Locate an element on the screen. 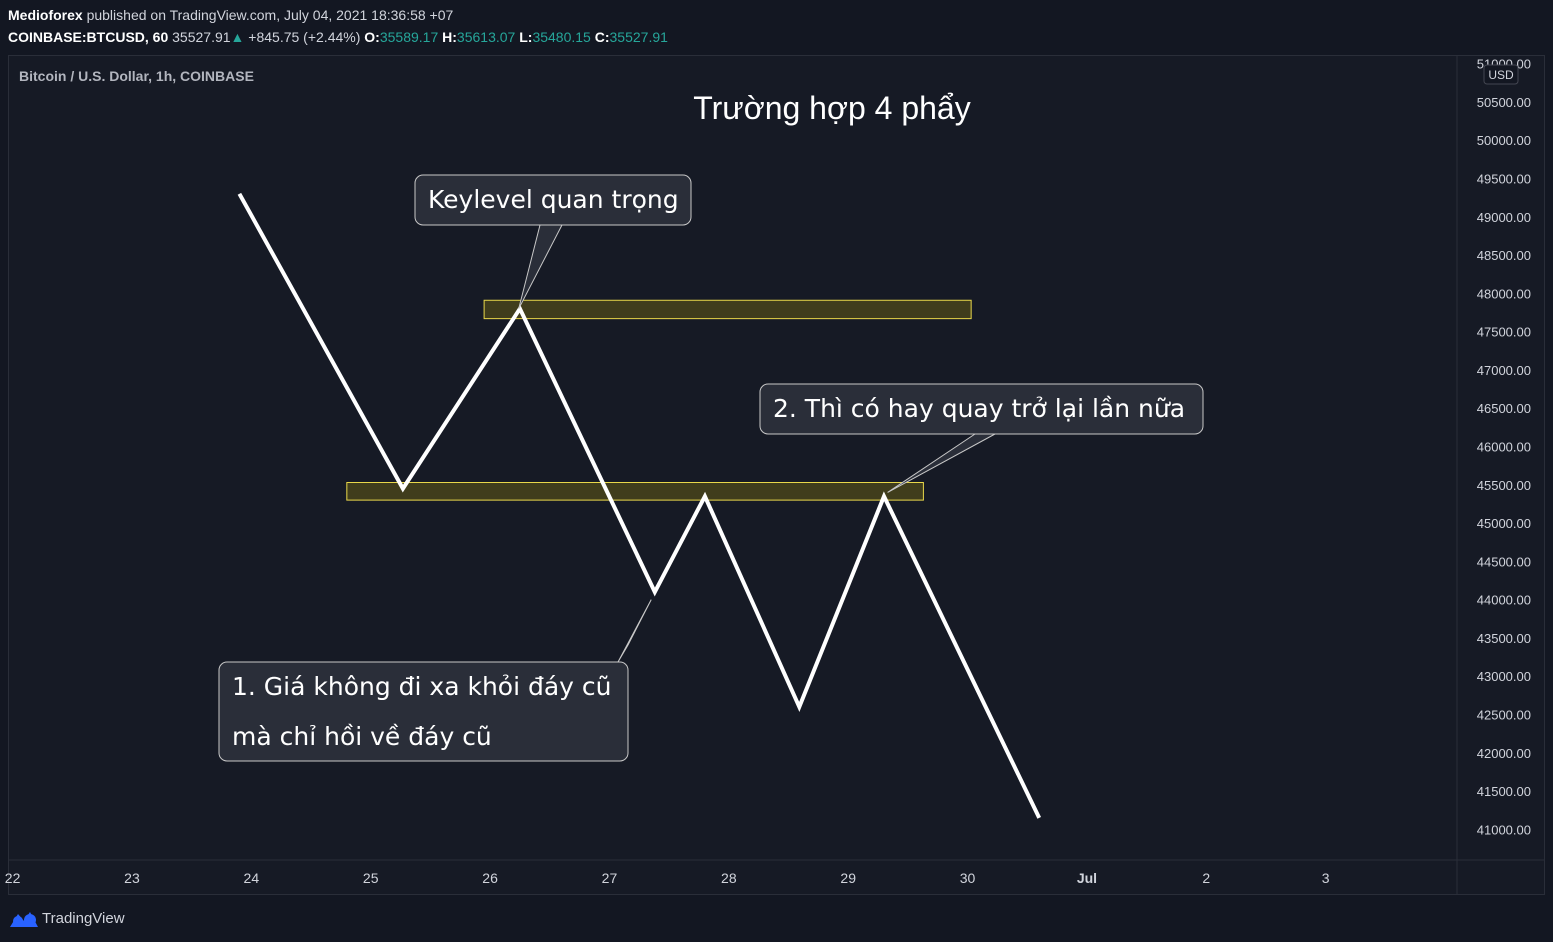  y-tick-label: 50000.00 is located at coordinates (1504, 140).